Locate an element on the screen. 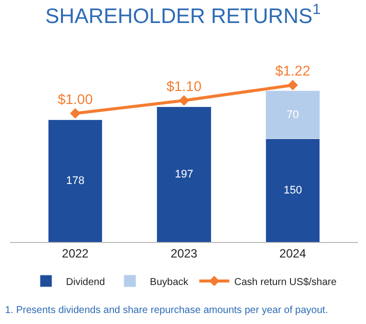 This screenshot has height=324, width=366. data-label: 70 is located at coordinates (292, 114).